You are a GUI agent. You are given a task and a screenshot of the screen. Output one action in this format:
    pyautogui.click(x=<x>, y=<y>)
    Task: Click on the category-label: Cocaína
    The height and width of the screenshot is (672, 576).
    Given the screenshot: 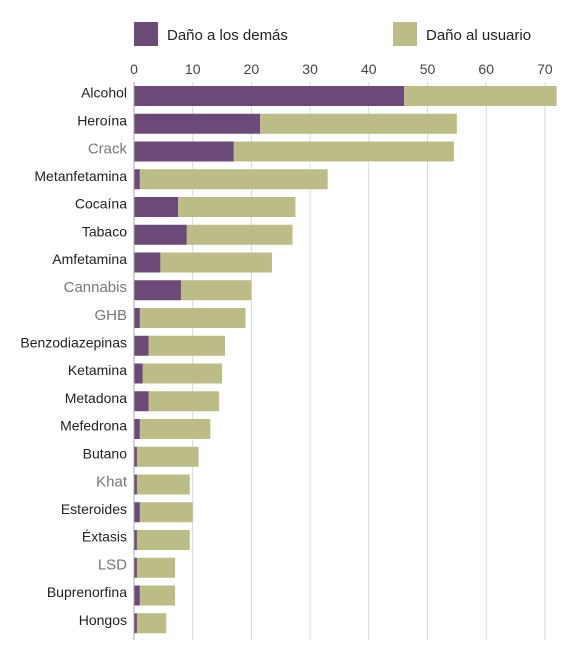 What is the action you would take?
    pyautogui.click(x=101, y=204)
    